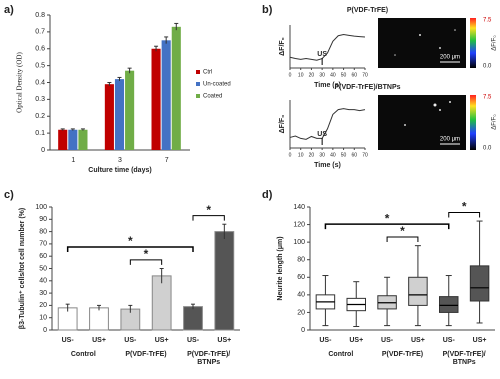 The image size is (500, 379). Describe the element at coordinates (145, 354) in the screenshot. I see `group-label: P(VDF-TrFE)` at that location.